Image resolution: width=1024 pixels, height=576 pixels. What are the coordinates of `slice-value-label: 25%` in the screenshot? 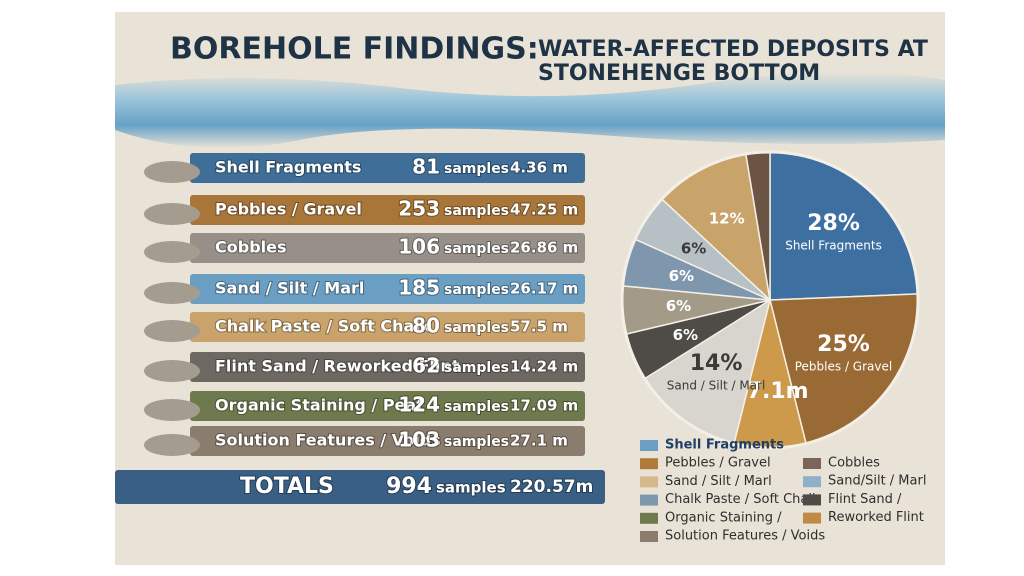 It's located at (843, 344).